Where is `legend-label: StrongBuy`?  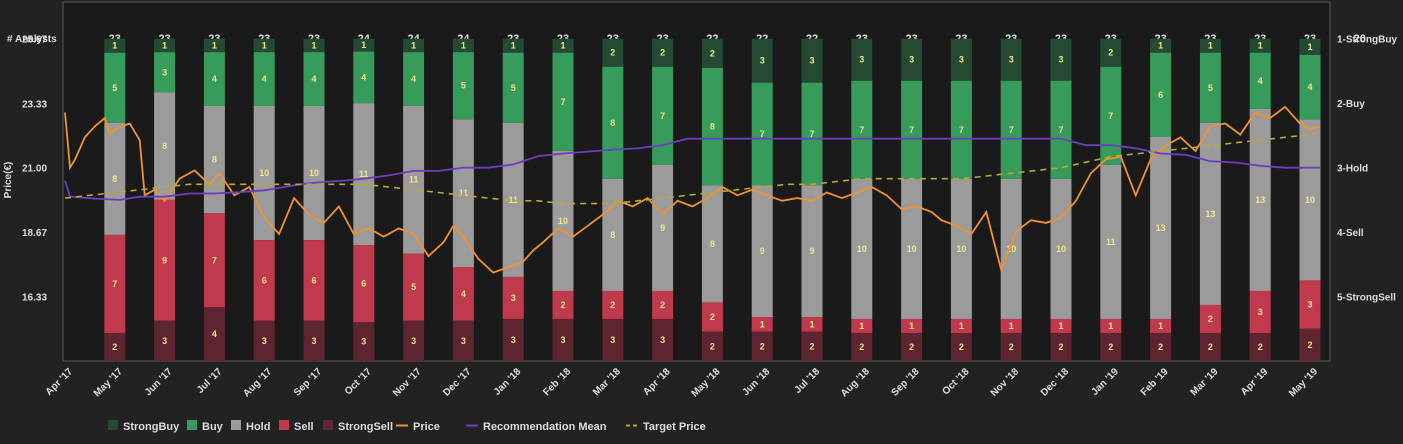
legend-label: StrongBuy is located at coordinates (151, 427).